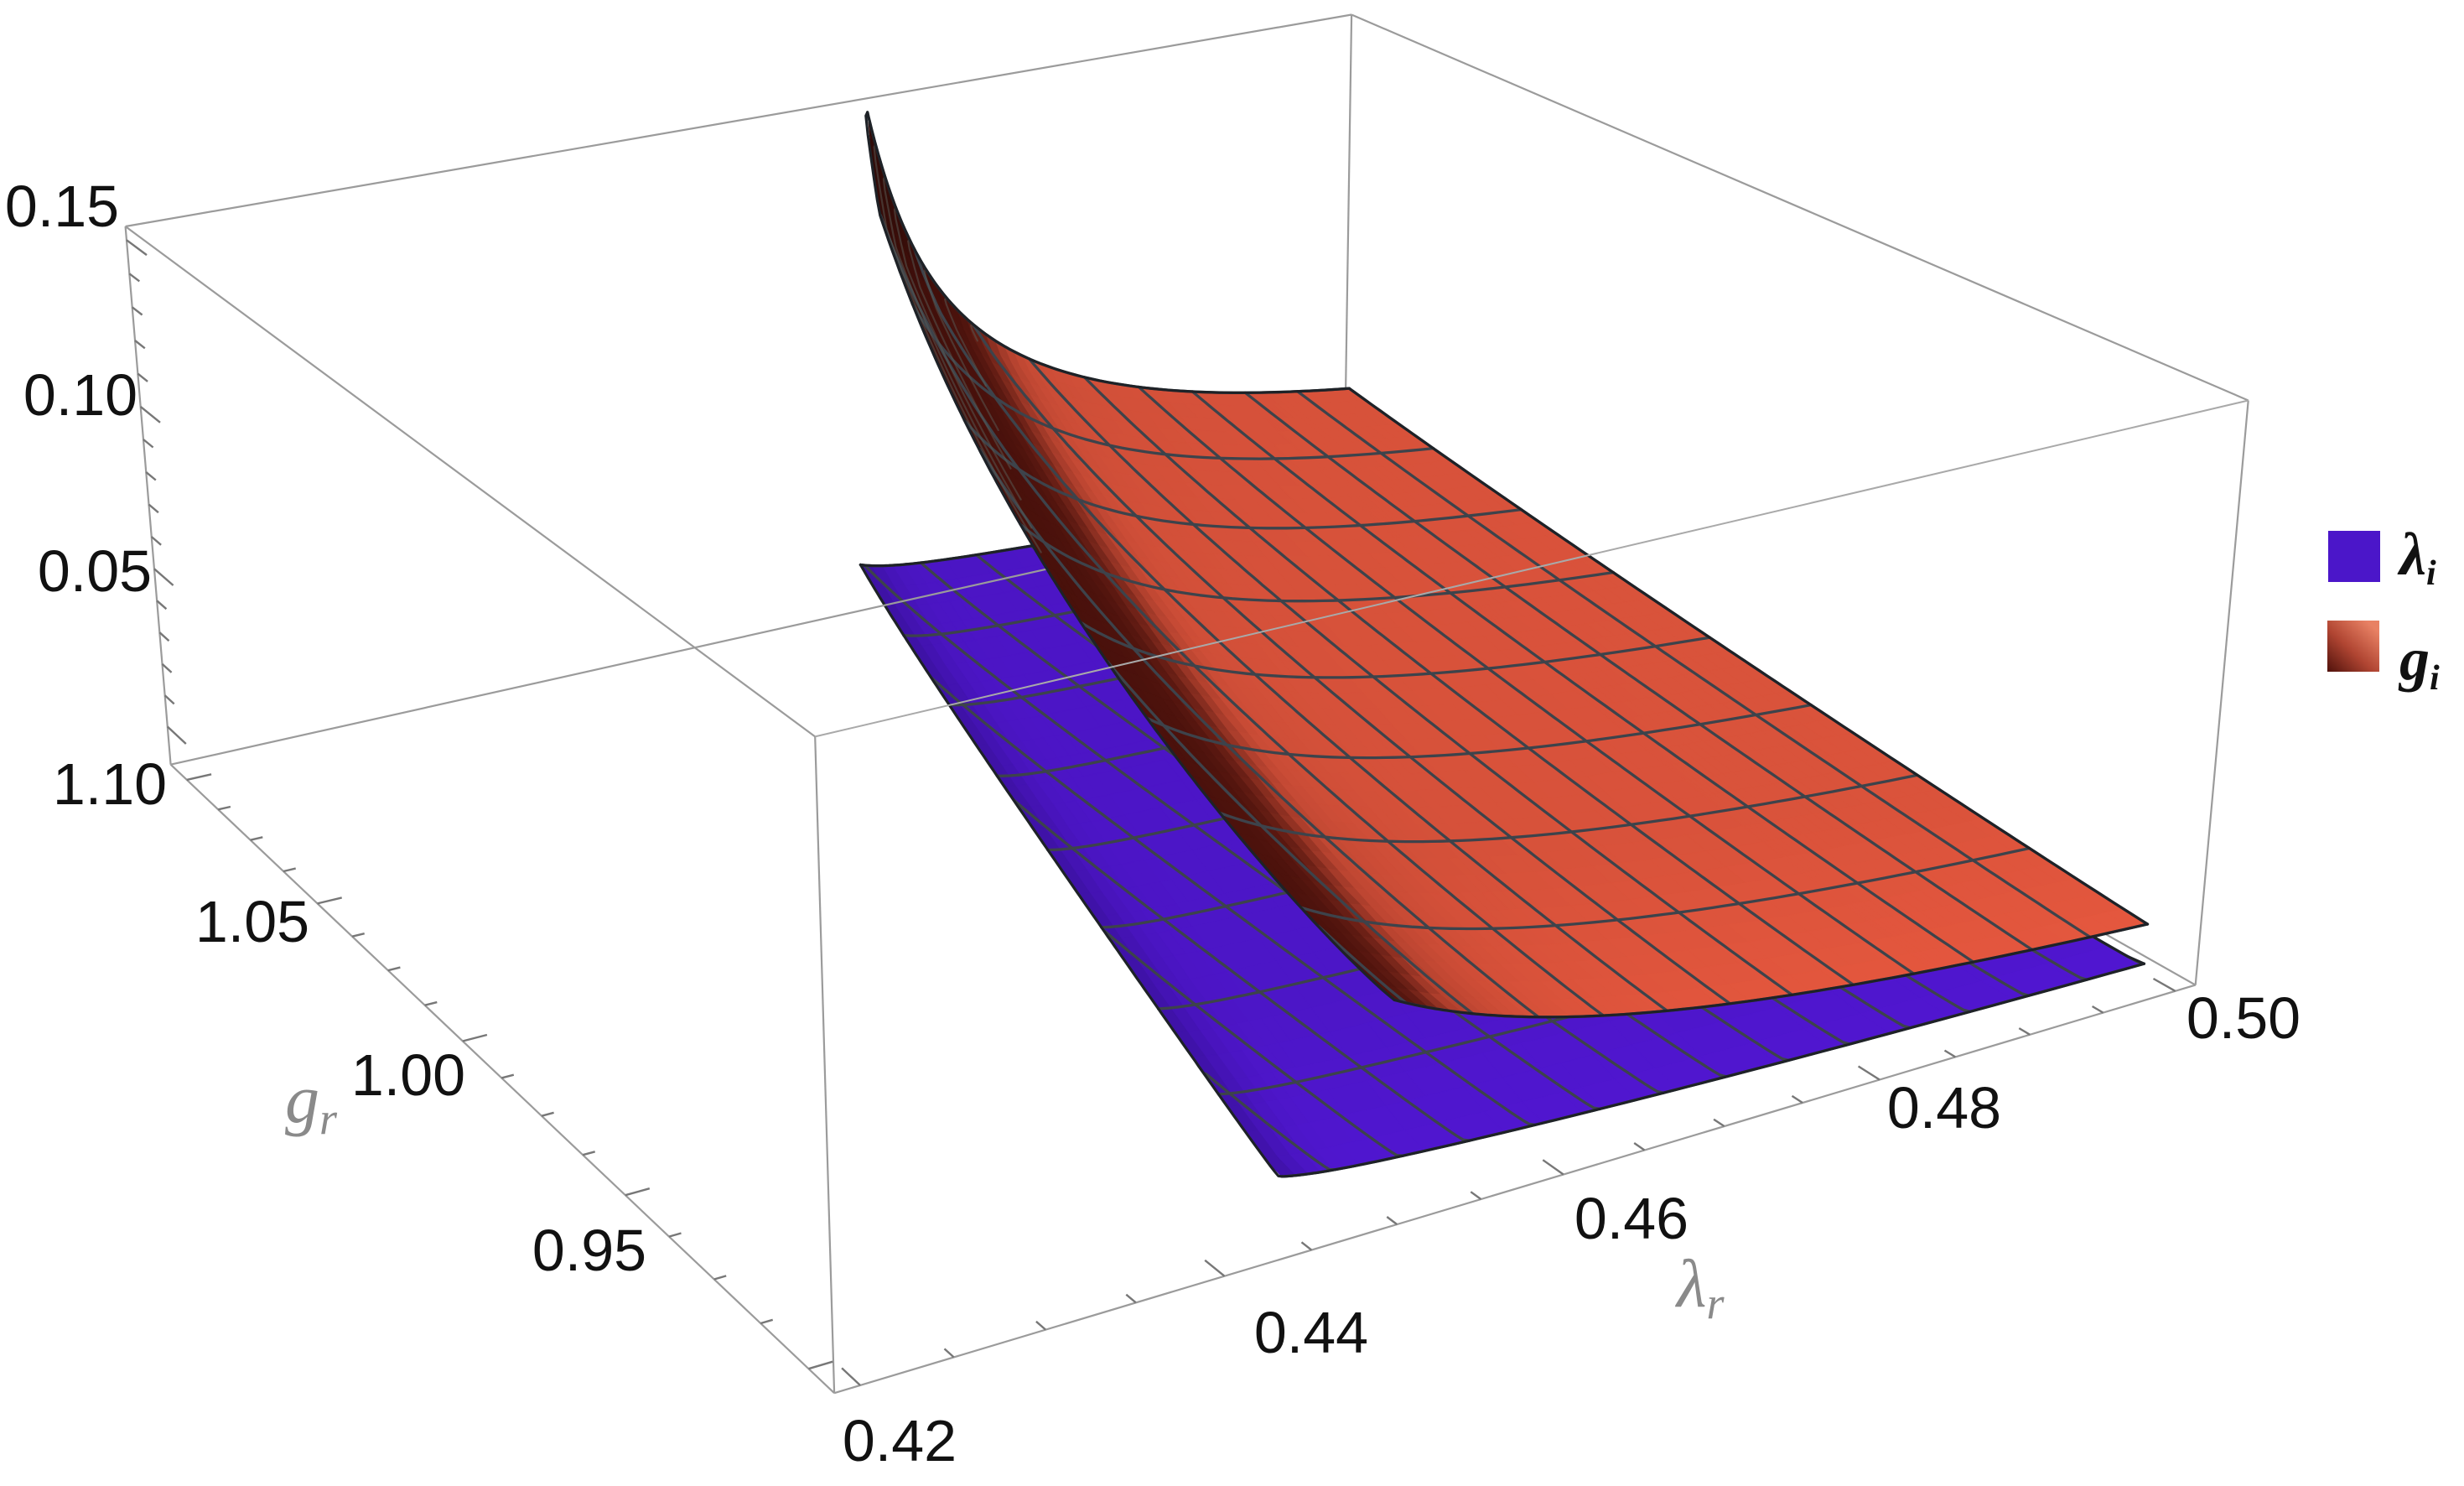 This screenshot has width=2464, height=1486. Describe the element at coordinates (2243, 1018) in the screenshot. I see `svg-text: 0.50` at that location.